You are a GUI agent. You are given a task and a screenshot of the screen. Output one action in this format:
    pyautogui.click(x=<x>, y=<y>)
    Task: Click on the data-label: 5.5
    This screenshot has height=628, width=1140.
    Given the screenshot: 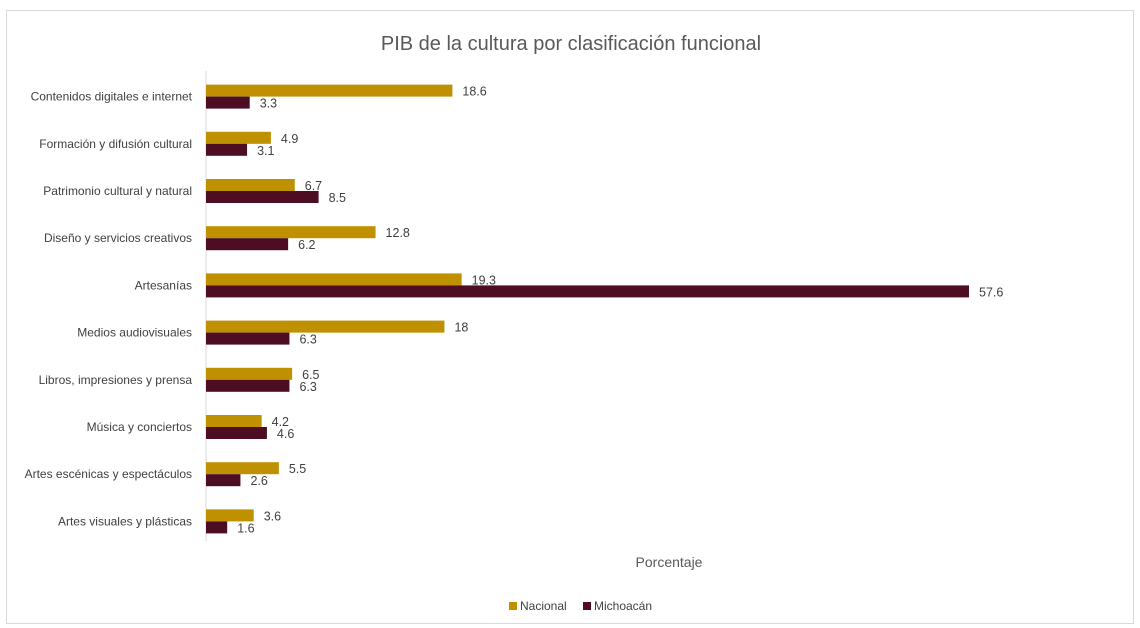 What is the action you would take?
    pyautogui.click(x=297, y=469)
    